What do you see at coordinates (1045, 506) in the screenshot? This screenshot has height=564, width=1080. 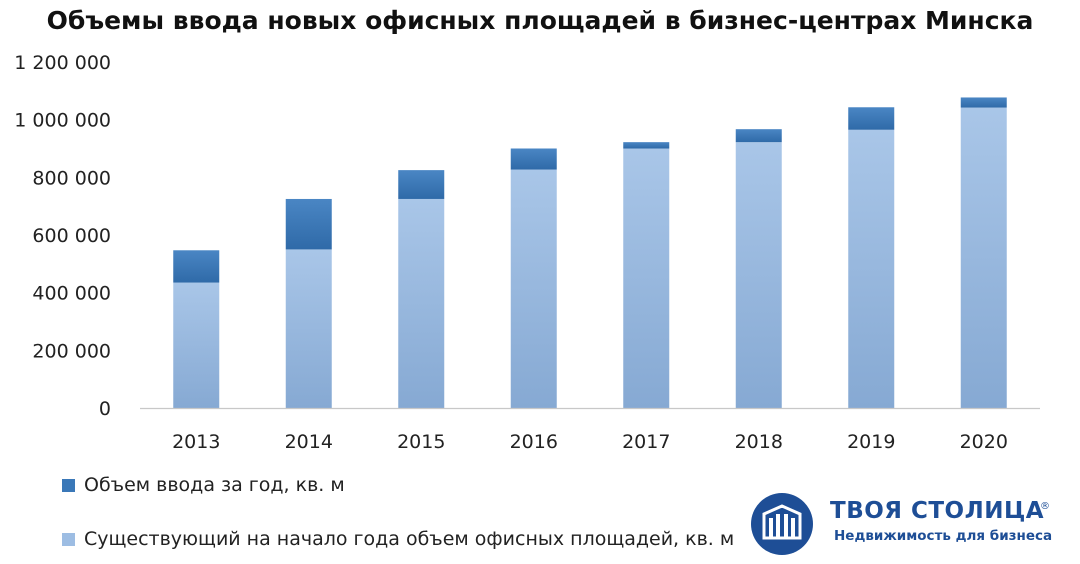 I see `logo-registered-mark: ®` at bounding box center [1045, 506].